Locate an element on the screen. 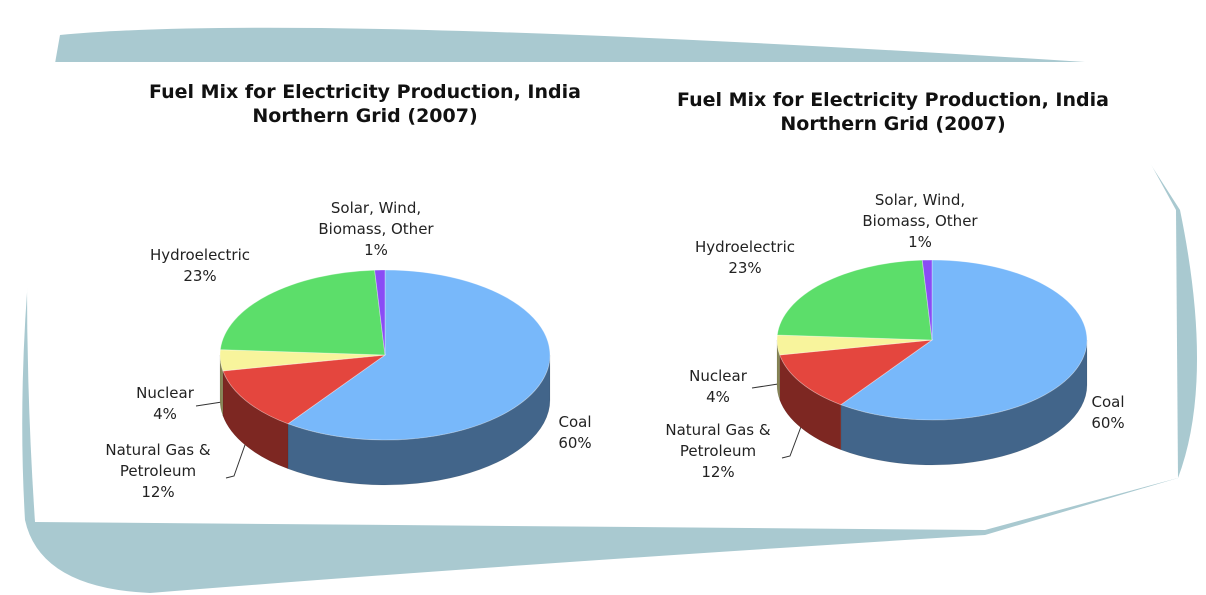 The image size is (1206, 595). leader-lines is located at coordinates (499, 431).